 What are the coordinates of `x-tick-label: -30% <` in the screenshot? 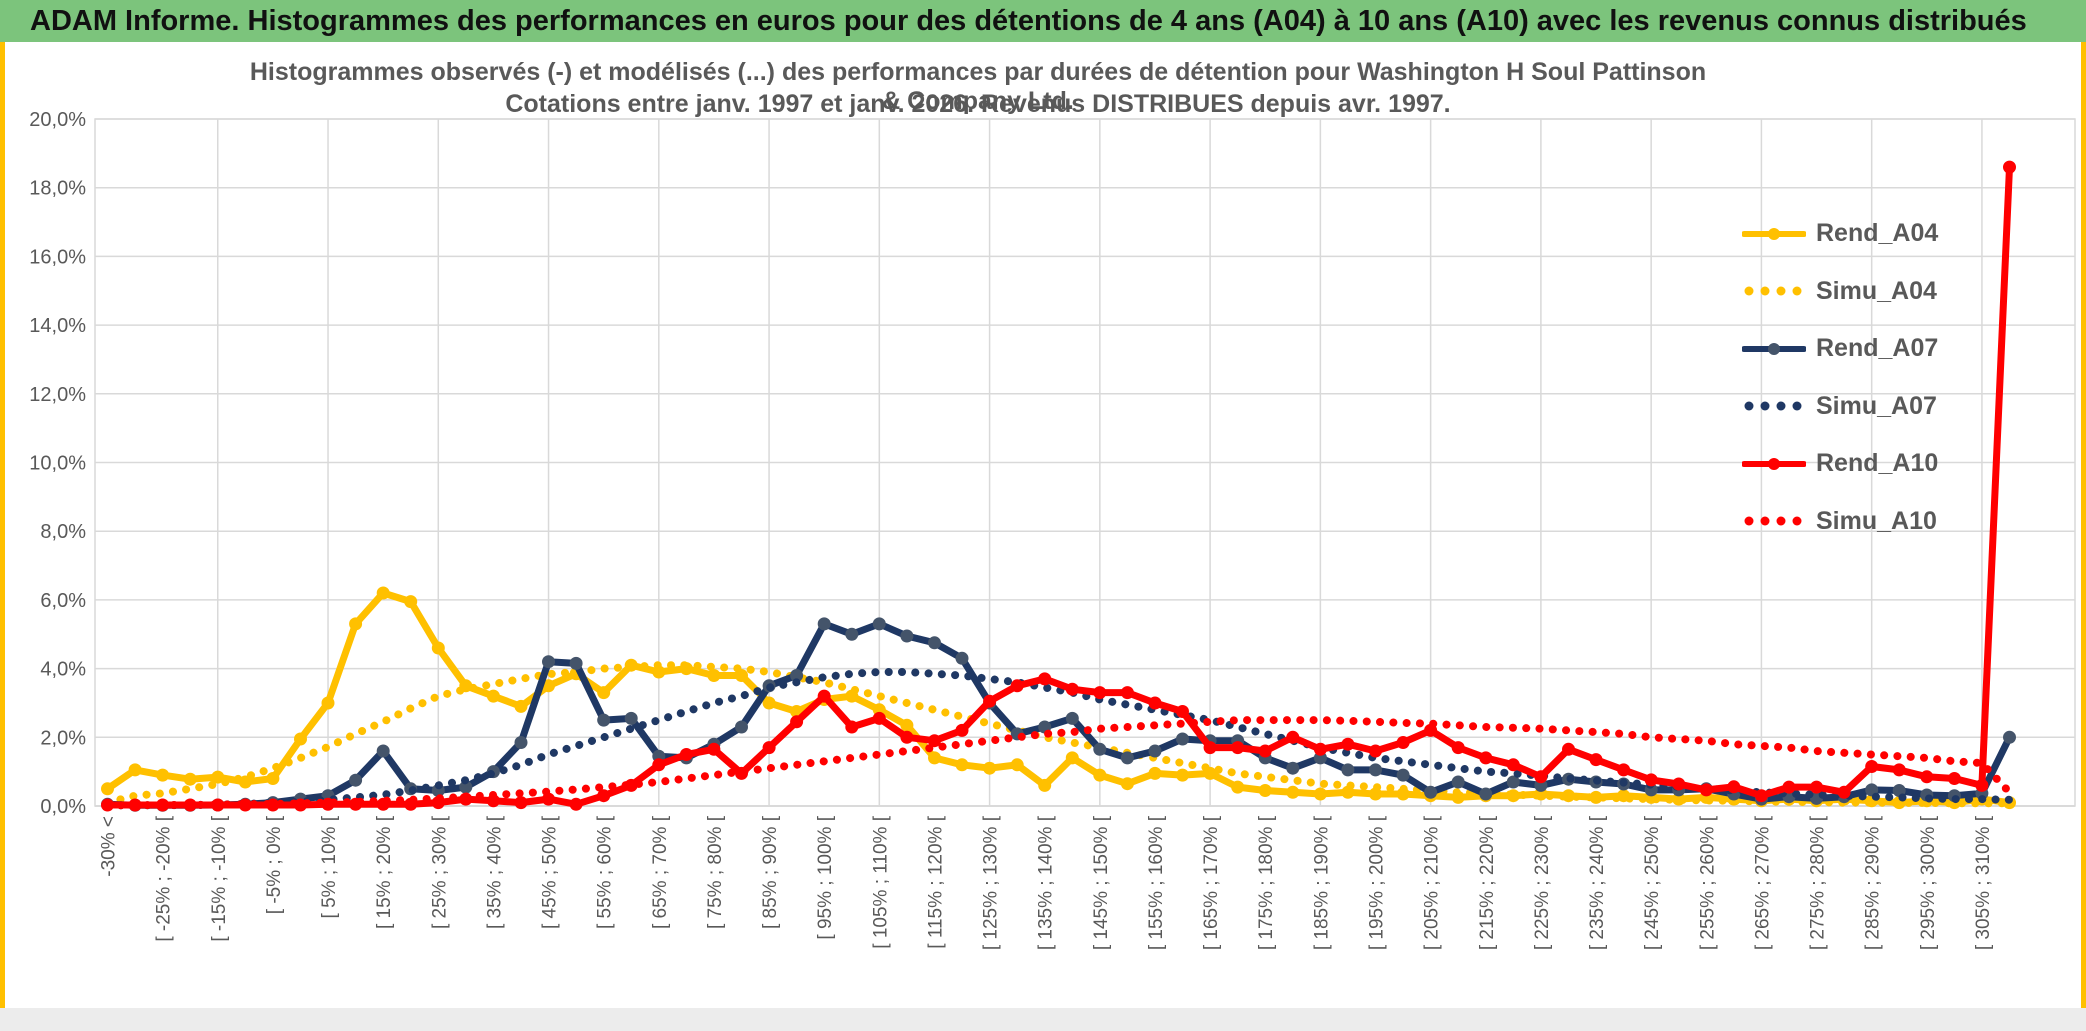 It's located at (109, 846).